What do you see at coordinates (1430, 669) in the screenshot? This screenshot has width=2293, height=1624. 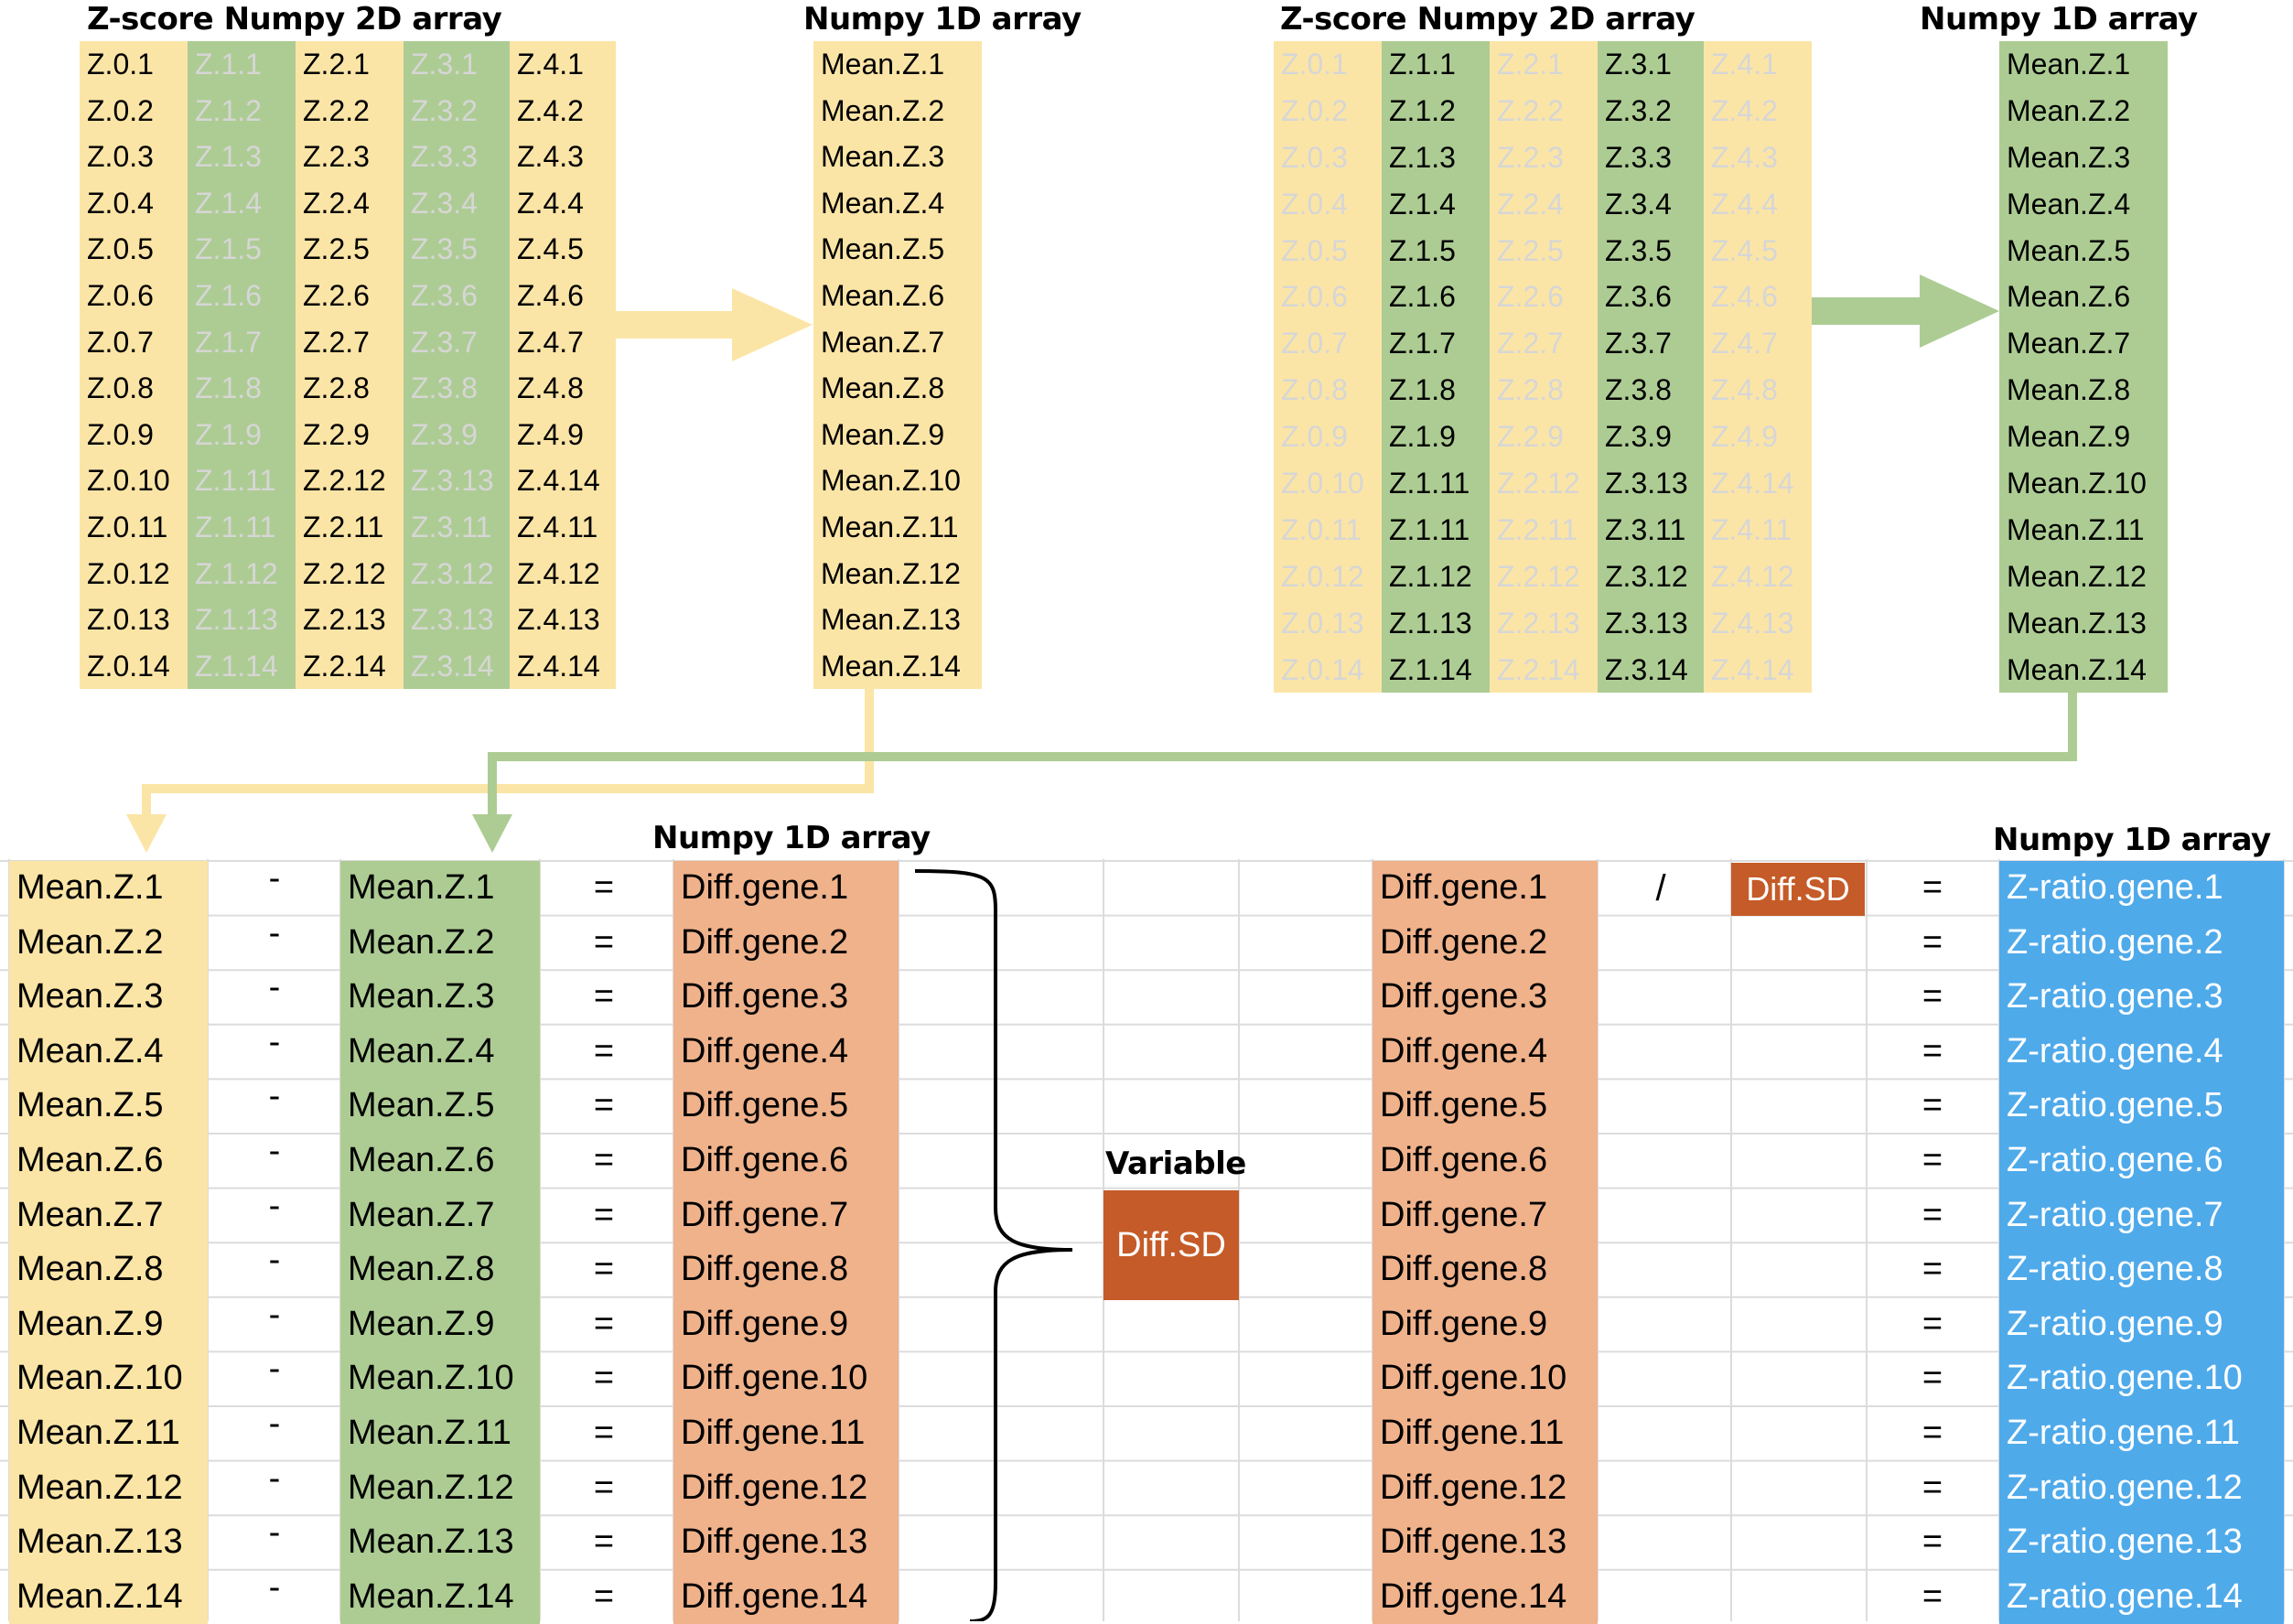 I see `zscore-column-1-right-cell: Z.1.14` at bounding box center [1430, 669].